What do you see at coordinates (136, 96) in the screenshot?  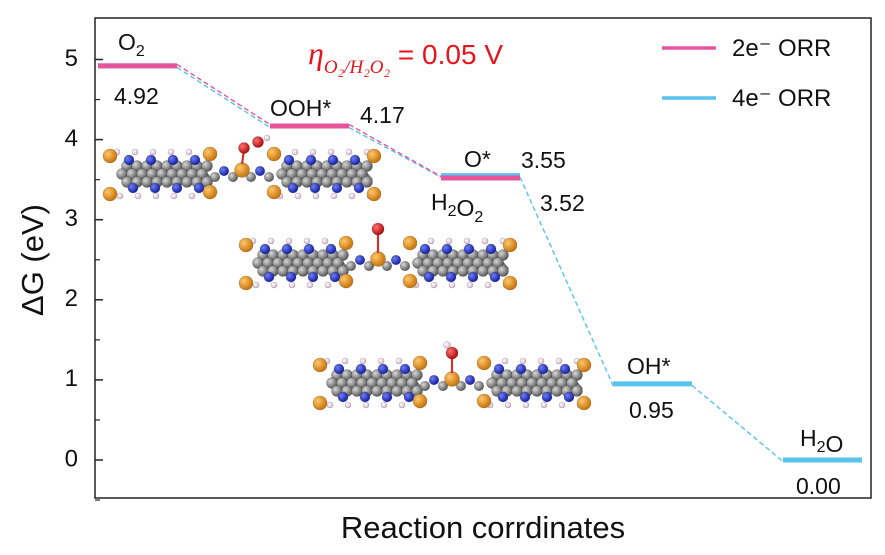 I see `level-value-label: 4.92` at bounding box center [136, 96].